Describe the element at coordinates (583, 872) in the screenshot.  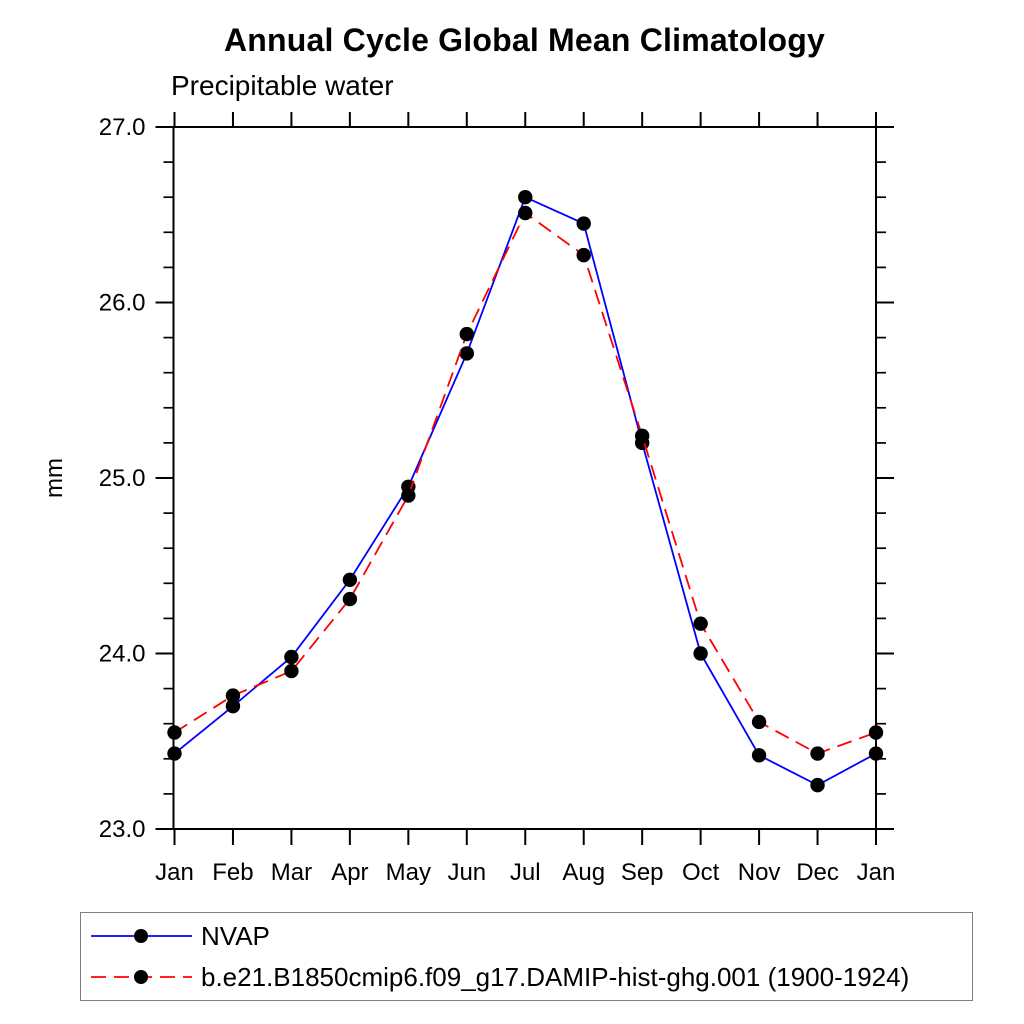
I see `x-tick-label: Aug` at that location.